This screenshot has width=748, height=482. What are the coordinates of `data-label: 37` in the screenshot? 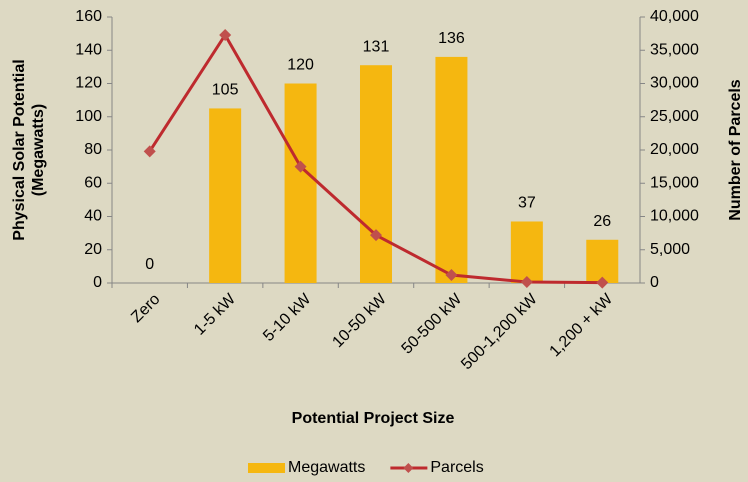 It's located at (527, 203).